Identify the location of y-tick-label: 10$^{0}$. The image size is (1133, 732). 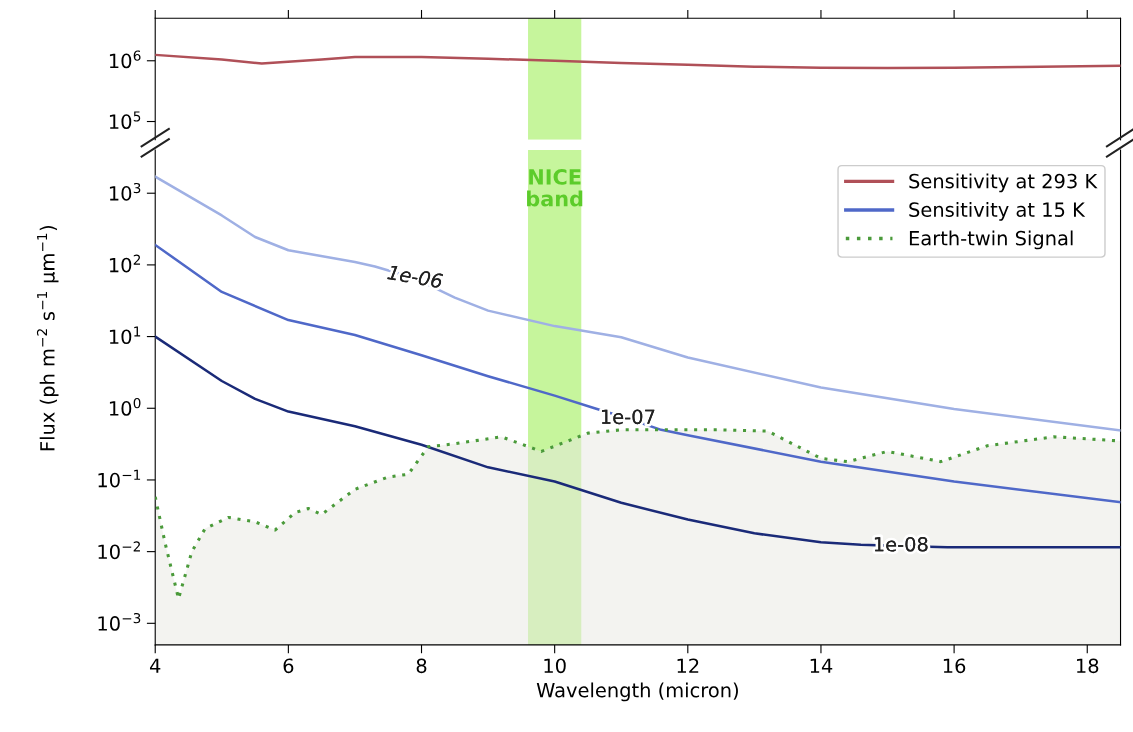
(125, 406).